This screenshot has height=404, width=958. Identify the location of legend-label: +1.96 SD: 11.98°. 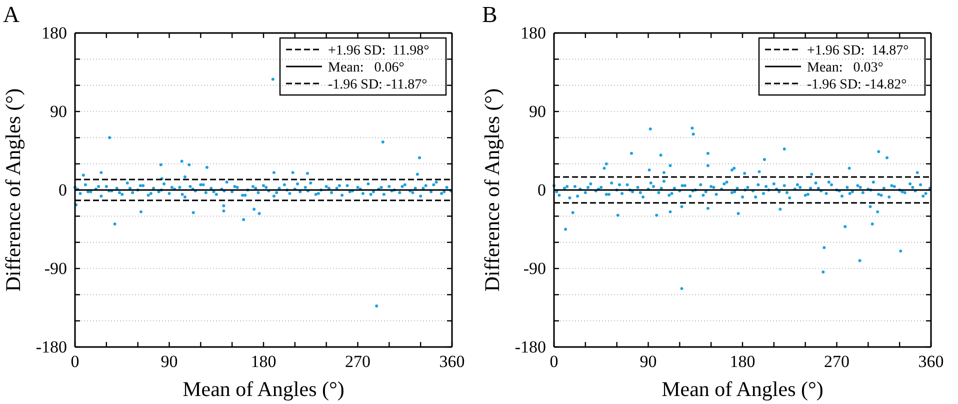
(379, 51).